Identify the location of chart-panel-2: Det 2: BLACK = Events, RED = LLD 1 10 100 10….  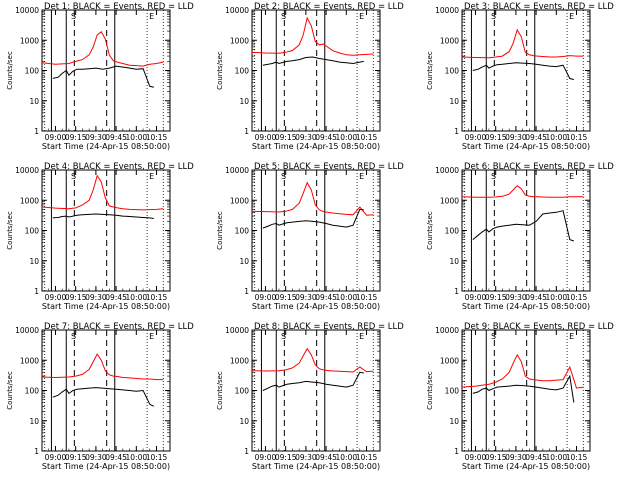
(310, 76).